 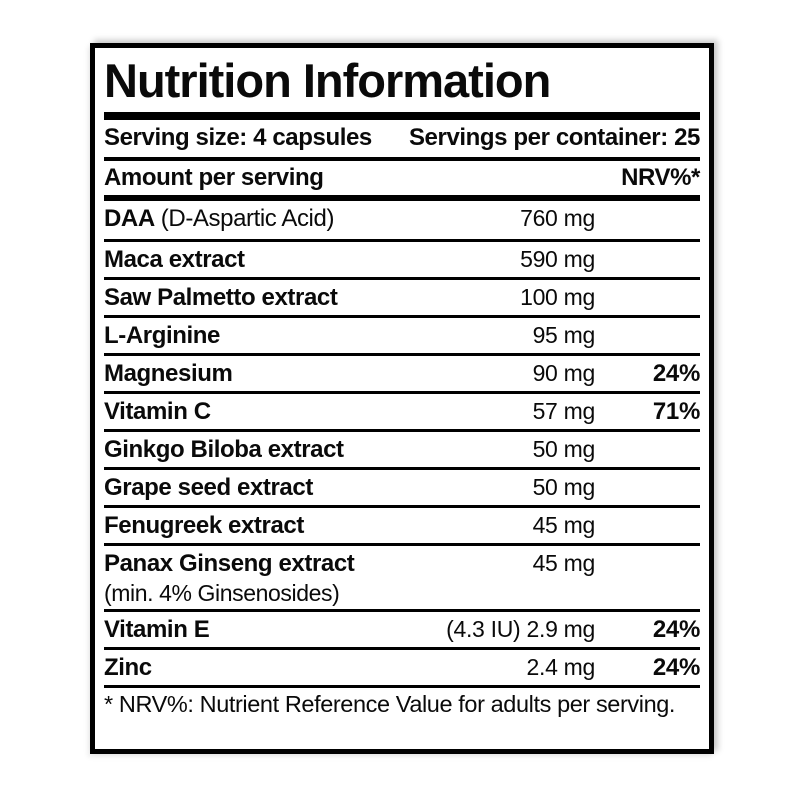 I want to click on ingredient-name: Saw Palmetto extract, so click(x=269, y=298).